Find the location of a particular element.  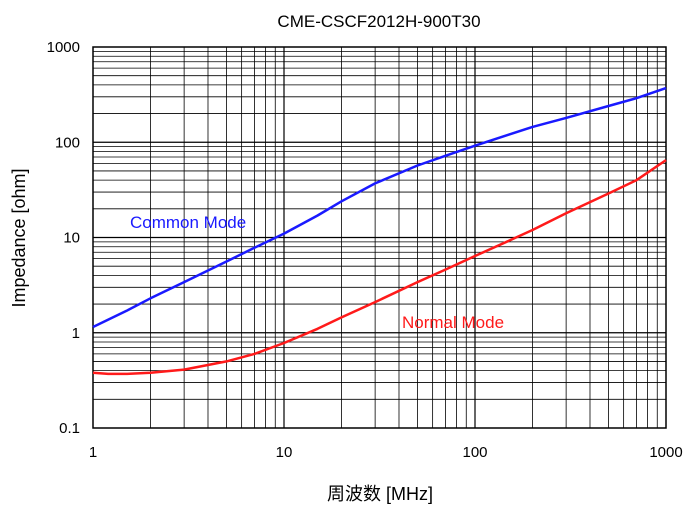

series-label-normal-mode: Normal Mode is located at coordinates (453, 322).